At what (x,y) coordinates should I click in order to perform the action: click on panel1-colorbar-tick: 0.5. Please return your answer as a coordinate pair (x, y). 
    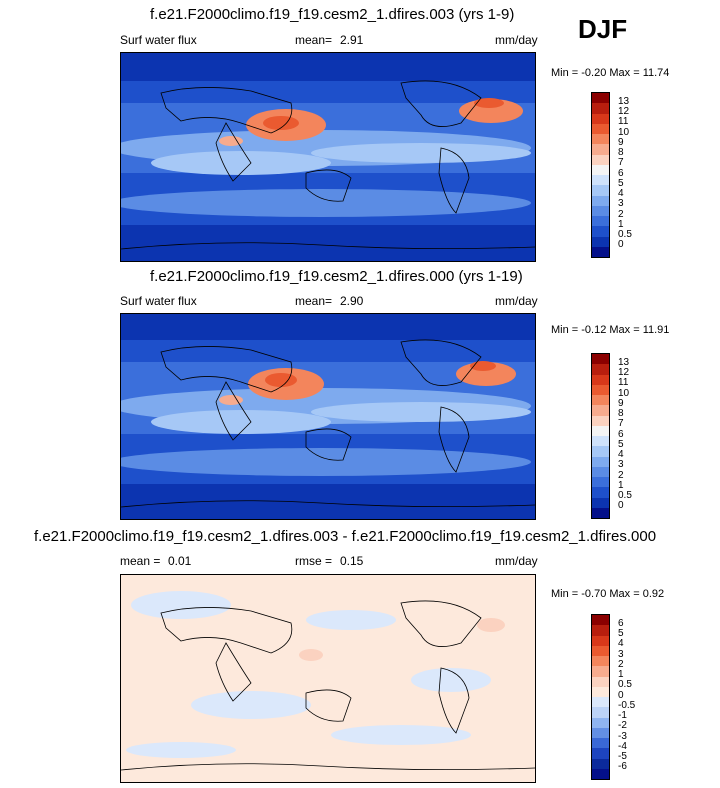
    Looking at the image, I should click on (625, 234).